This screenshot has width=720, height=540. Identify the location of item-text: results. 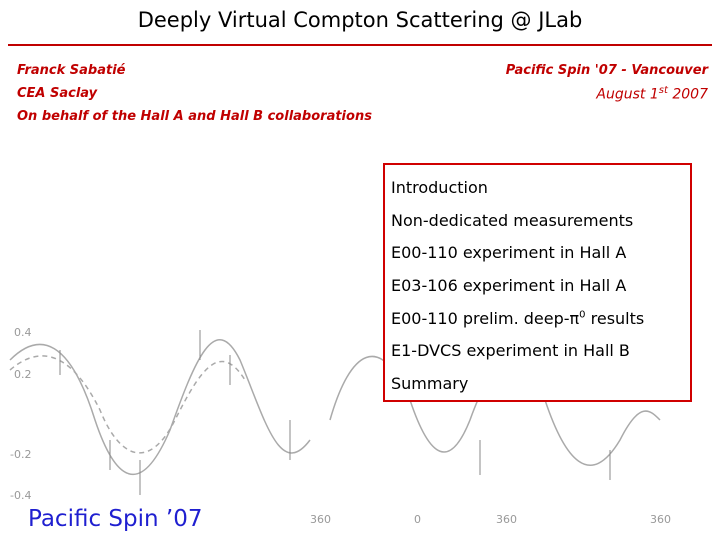
(617, 318).